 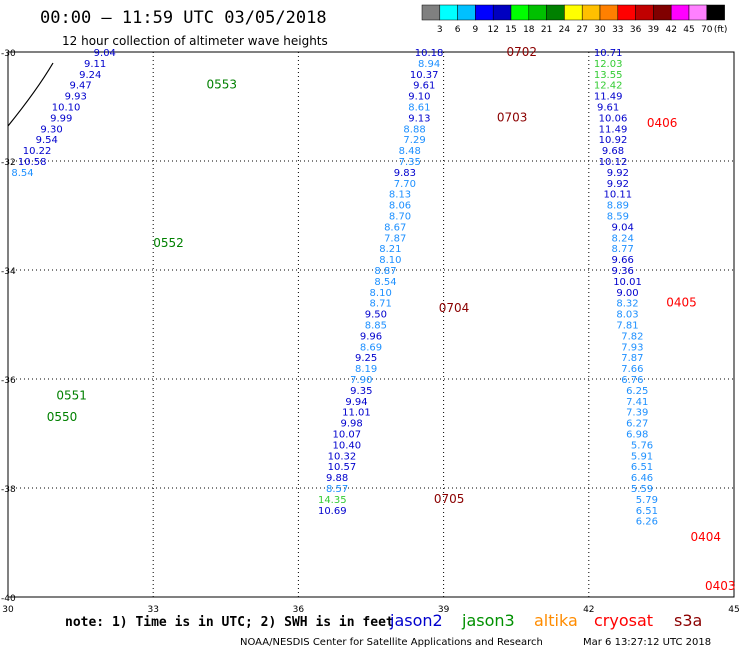 I want to click on wave-height-value: 9.94, so click(x=356, y=402).